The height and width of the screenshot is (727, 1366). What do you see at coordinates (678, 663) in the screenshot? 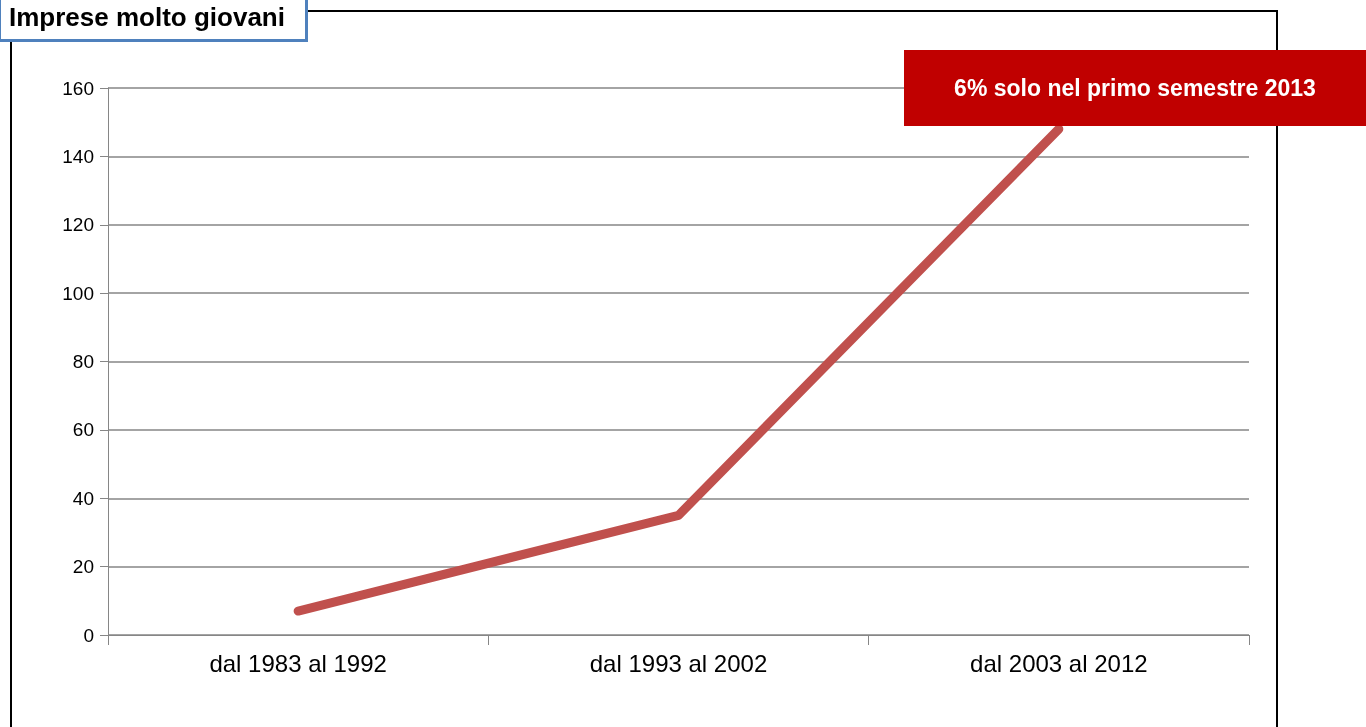
I see `x-tick-label: dal 1993 al 2002` at bounding box center [678, 663].